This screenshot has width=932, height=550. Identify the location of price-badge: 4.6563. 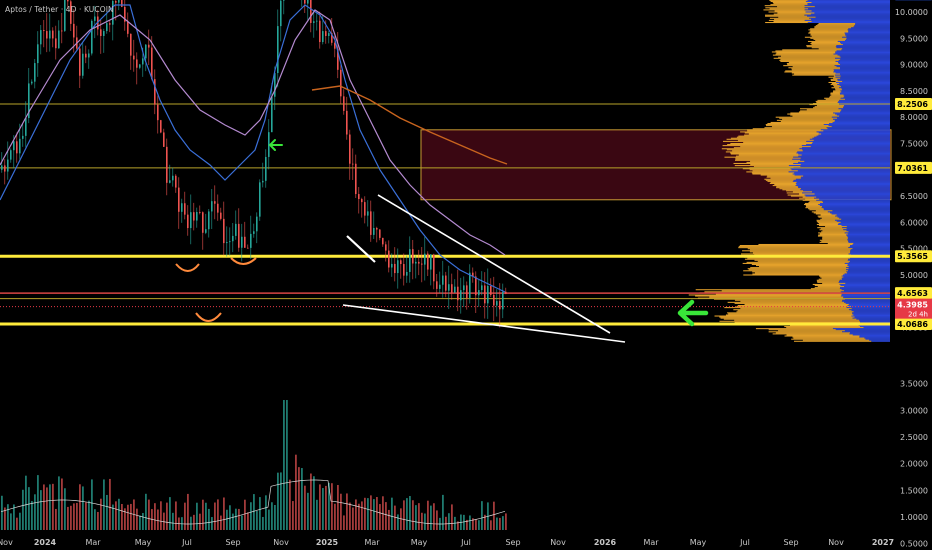
(913, 293).